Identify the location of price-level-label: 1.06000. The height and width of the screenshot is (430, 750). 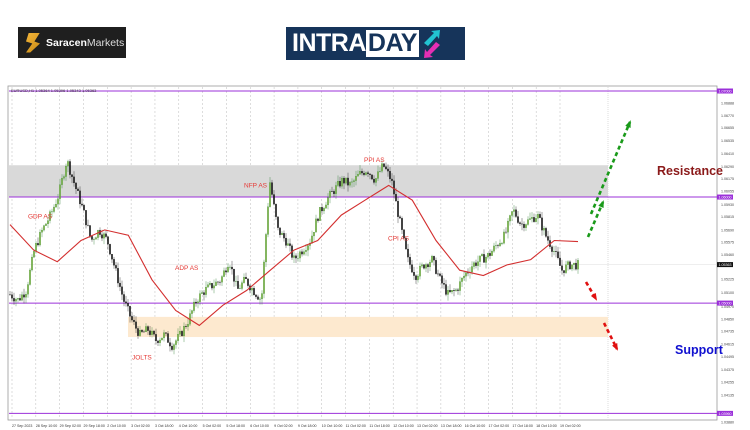
(725, 198).